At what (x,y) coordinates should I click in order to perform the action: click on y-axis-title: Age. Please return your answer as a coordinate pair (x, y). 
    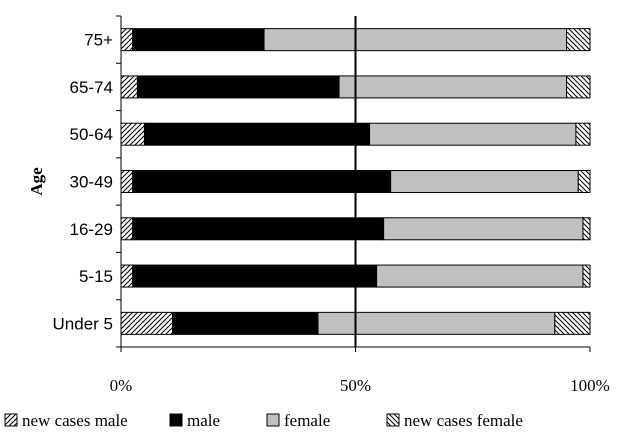
    Looking at the image, I should click on (36, 181).